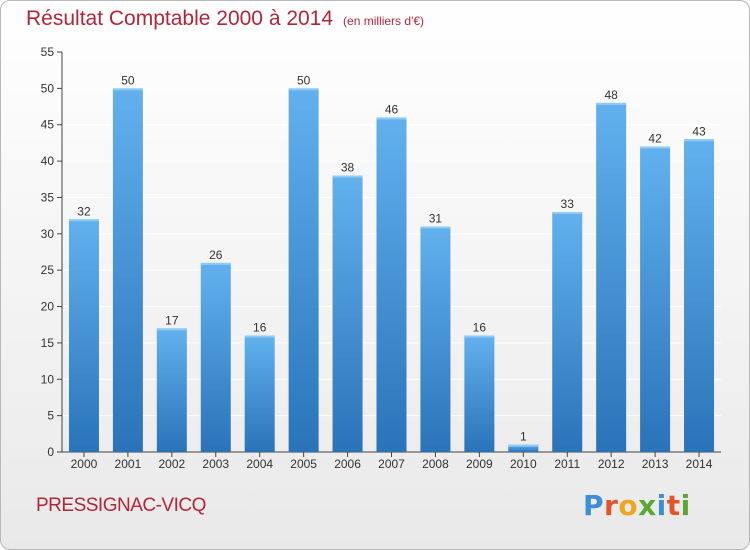 This screenshot has height=550, width=750. What do you see at coordinates (172, 320) in the screenshot?
I see `data-label-2002: 17` at bounding box center [172, 320].